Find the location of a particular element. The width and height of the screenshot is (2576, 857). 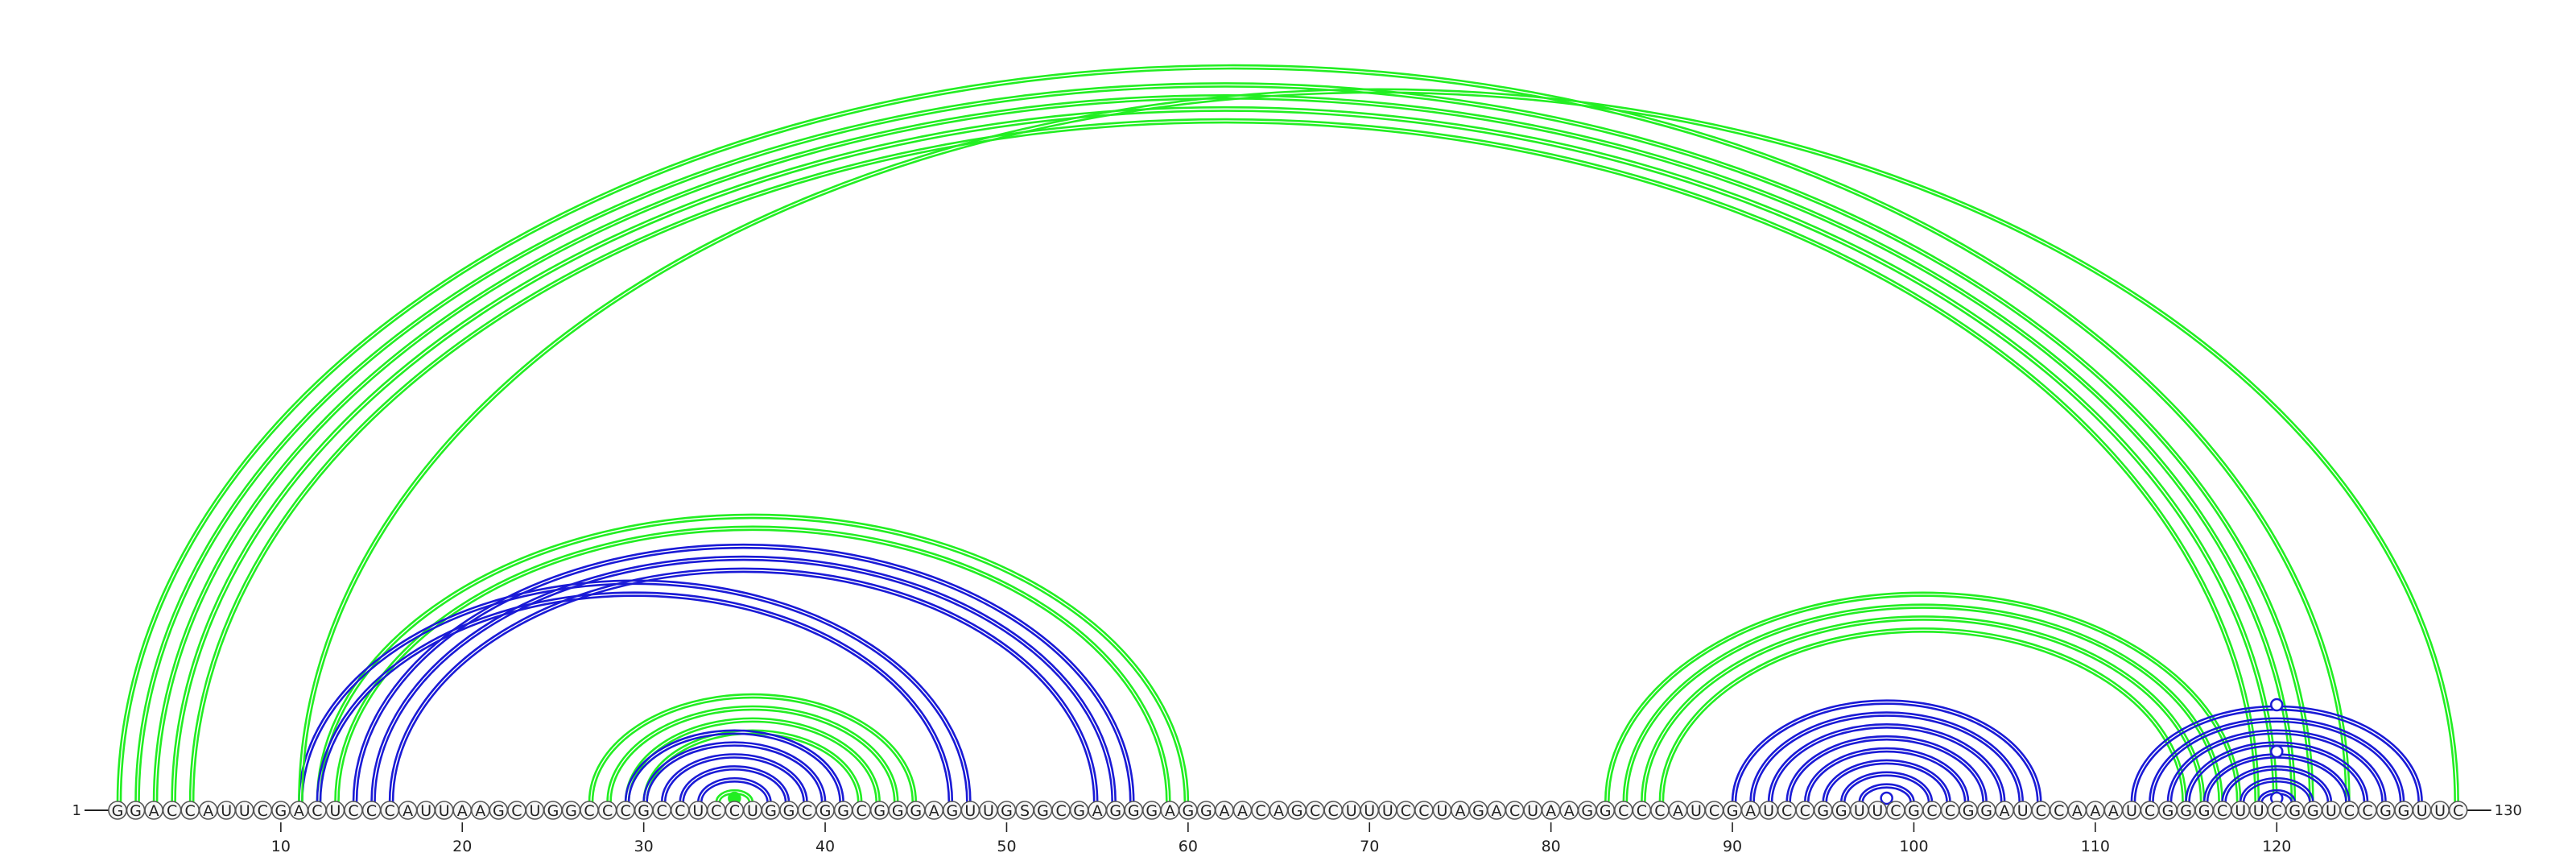

nucleotide-31: C is located at coordinates (662, 810).